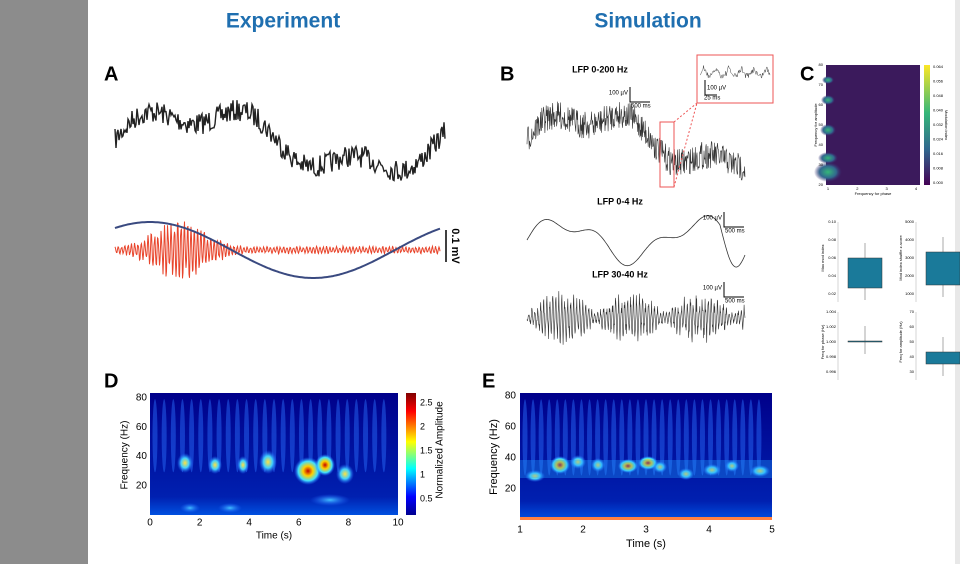  Describe the element at coordinates (44, 282) in the screenshot. I see `side-bar` at that location.